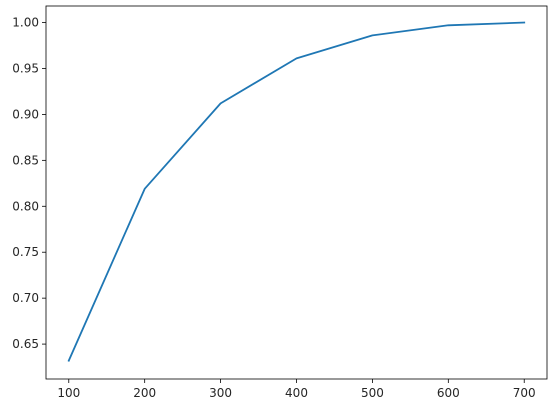  I want to click on x-tick-label: 500, so click(372, 393).